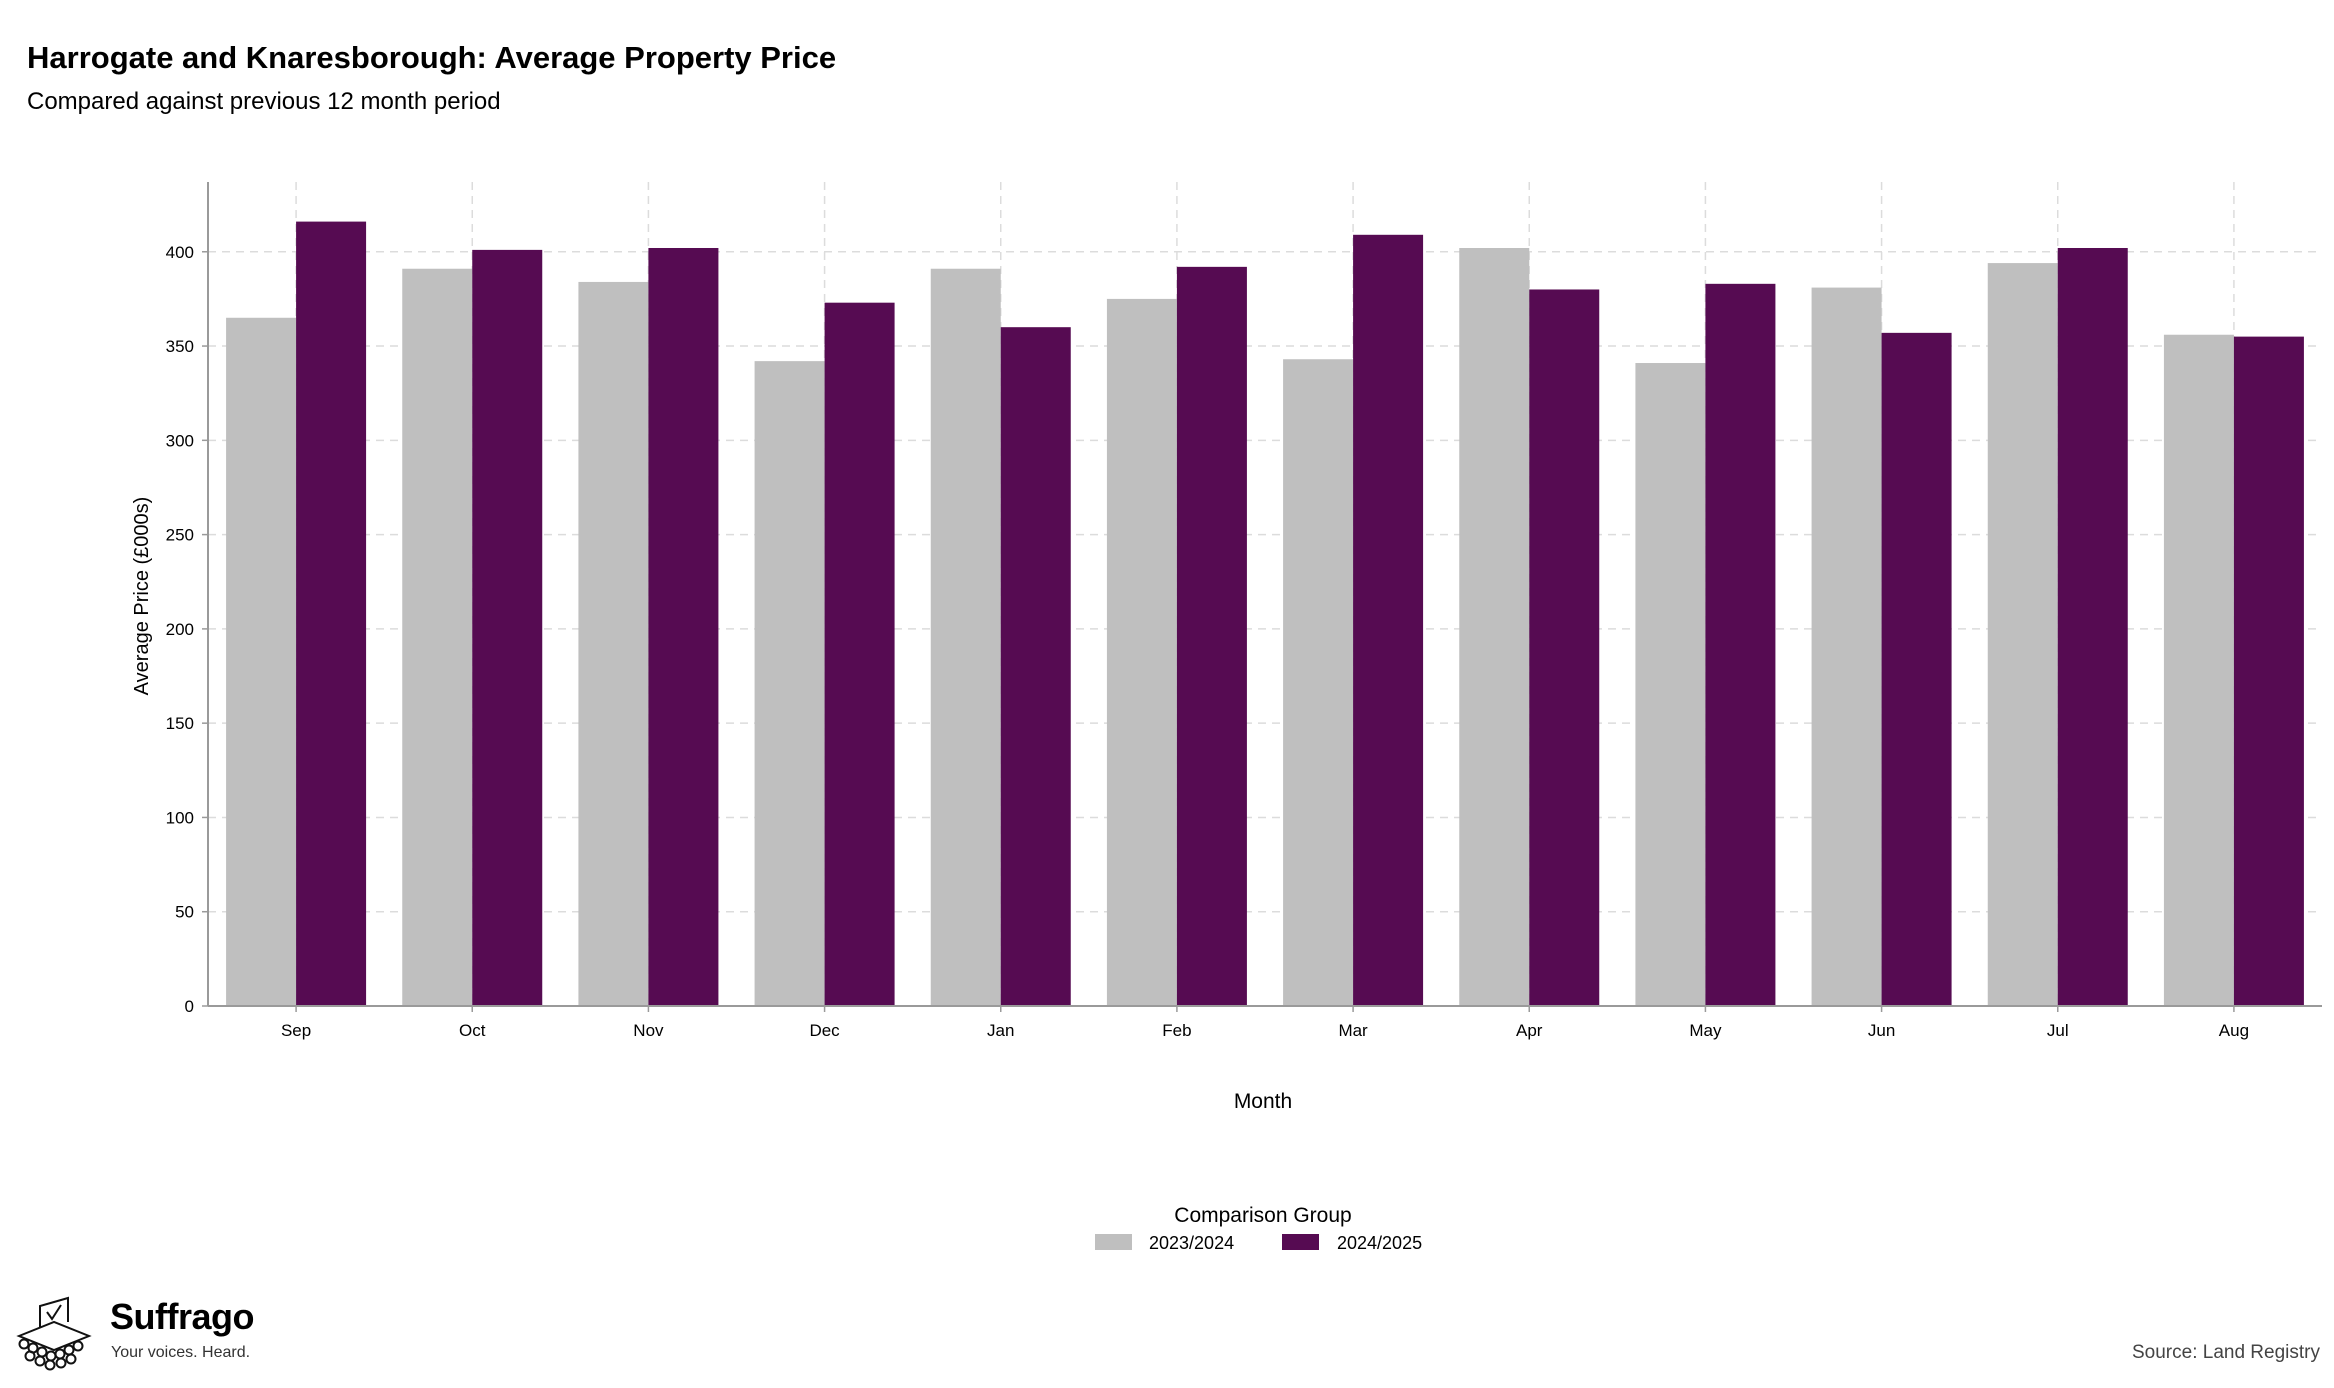 The width and height of the screenshot is (2334, 1388). Describe the element at coordinates (507, 628) in the screenshot. I see `bar-oct-2024-2025` at that location.